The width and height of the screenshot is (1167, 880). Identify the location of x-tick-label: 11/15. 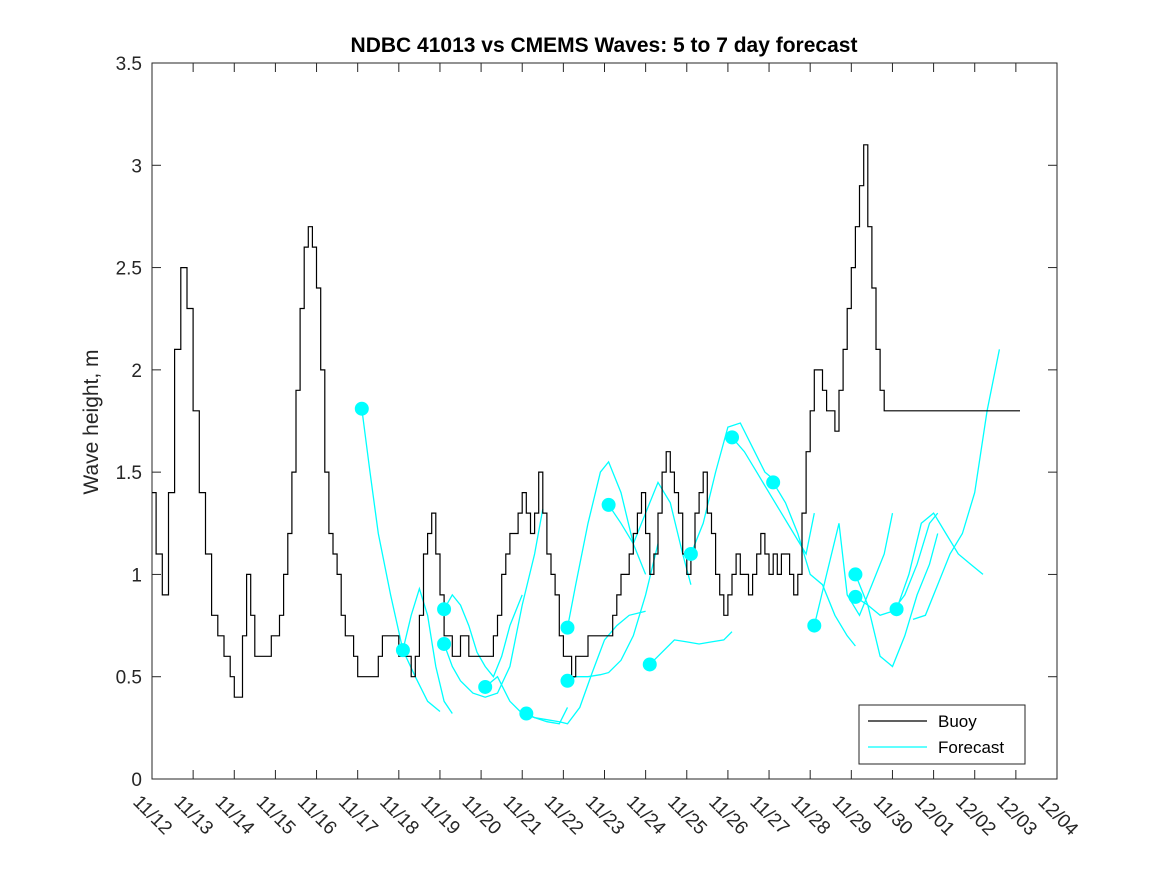
(275, 815).